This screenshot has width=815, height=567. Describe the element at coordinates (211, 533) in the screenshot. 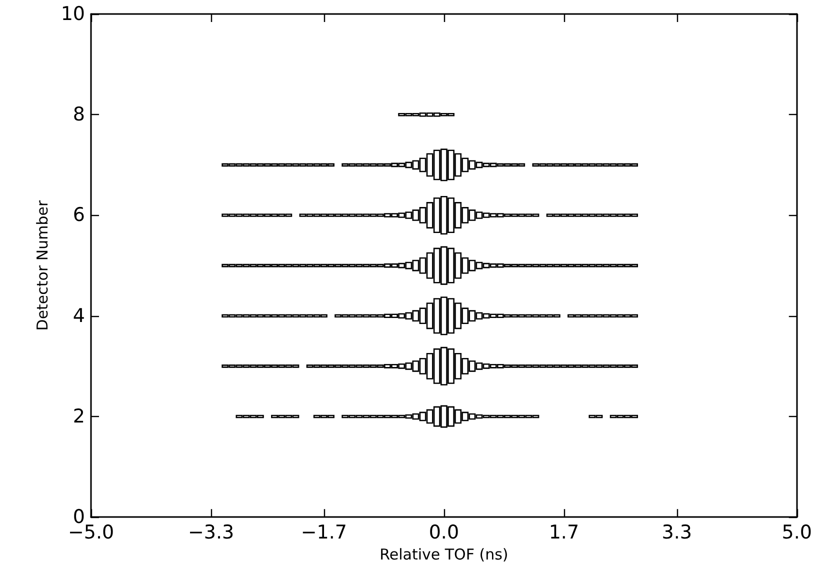

I see `x-tick-label: −3.3` at that location.